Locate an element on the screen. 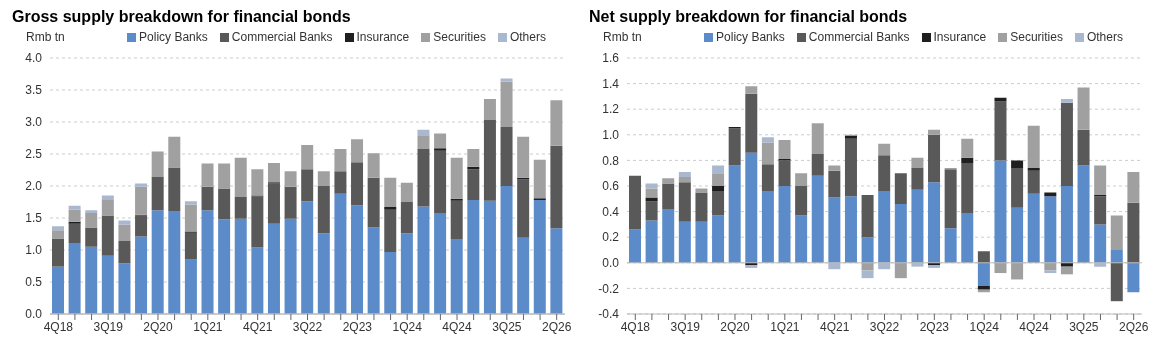  y-tick-label: 0.8 is located at coordinates (611, 160).